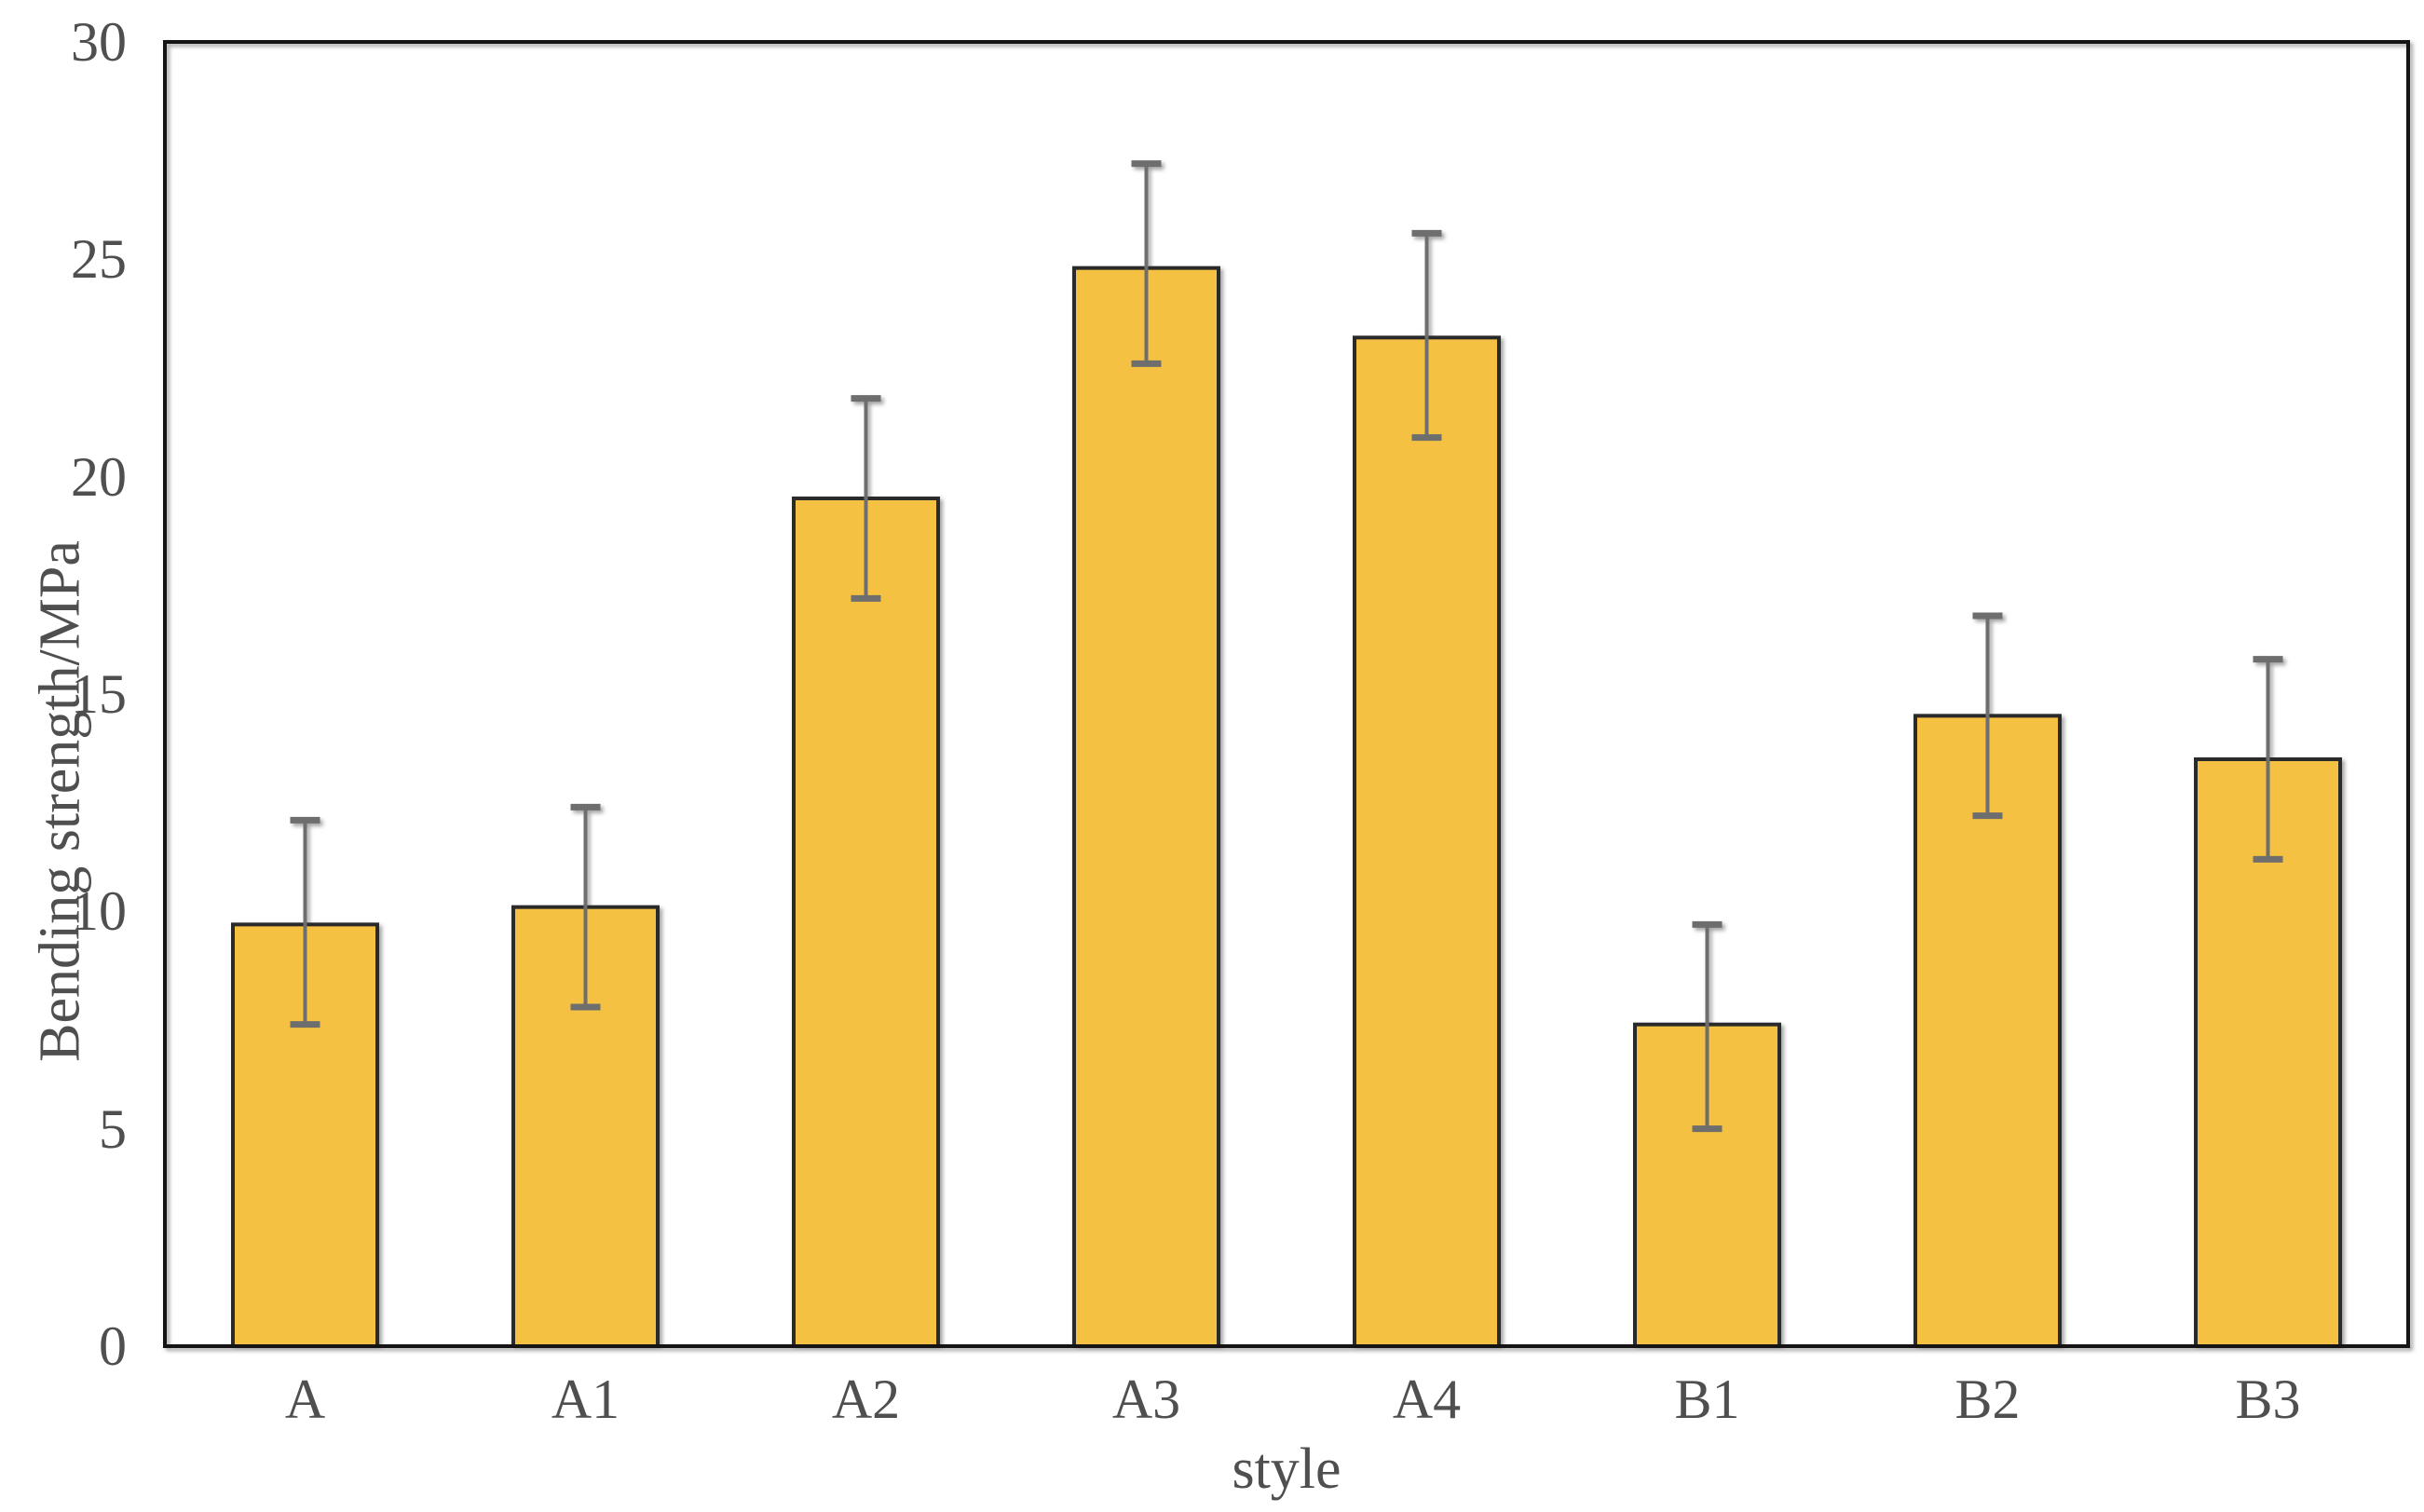 The image size is (2424, 1512). I want to click on bar-A4, so click(1427, 841).